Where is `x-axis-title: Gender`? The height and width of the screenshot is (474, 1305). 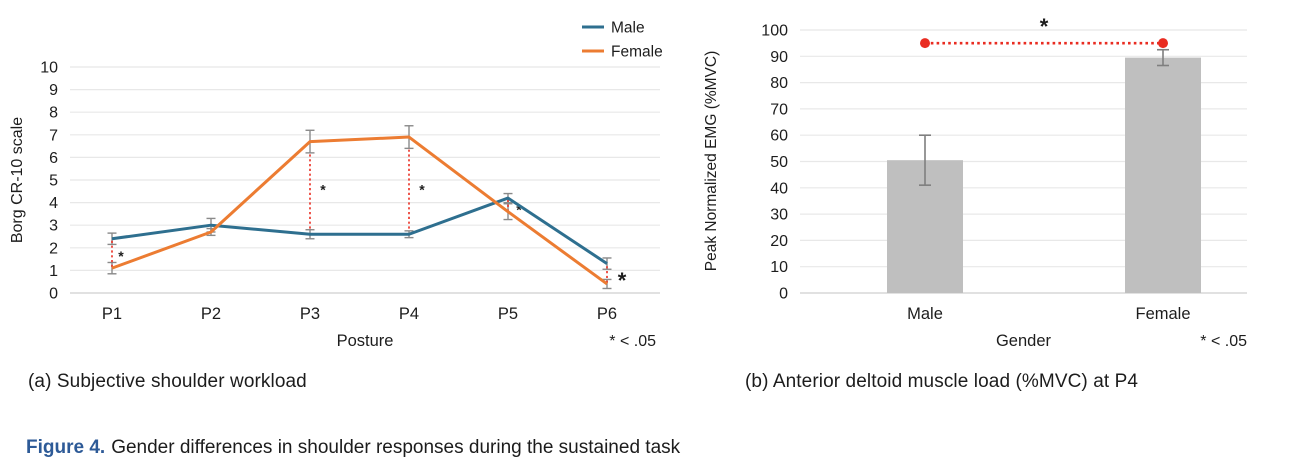
x-axis-title: Gender is located at coordinates (1024, 341).